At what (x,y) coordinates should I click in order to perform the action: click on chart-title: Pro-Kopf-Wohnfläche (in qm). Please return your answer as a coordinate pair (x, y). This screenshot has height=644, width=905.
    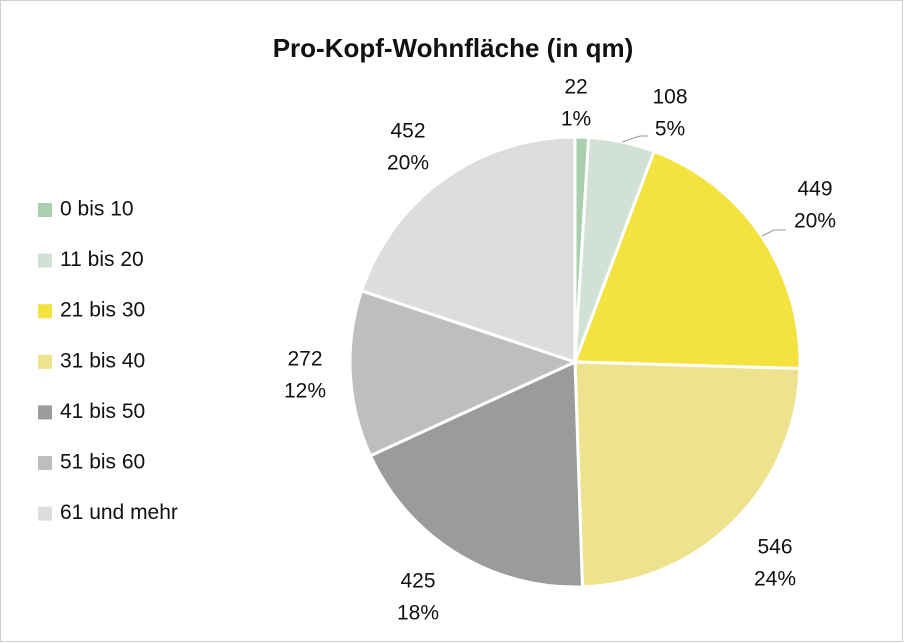
    Looking at the image, I should click on (453, 48).